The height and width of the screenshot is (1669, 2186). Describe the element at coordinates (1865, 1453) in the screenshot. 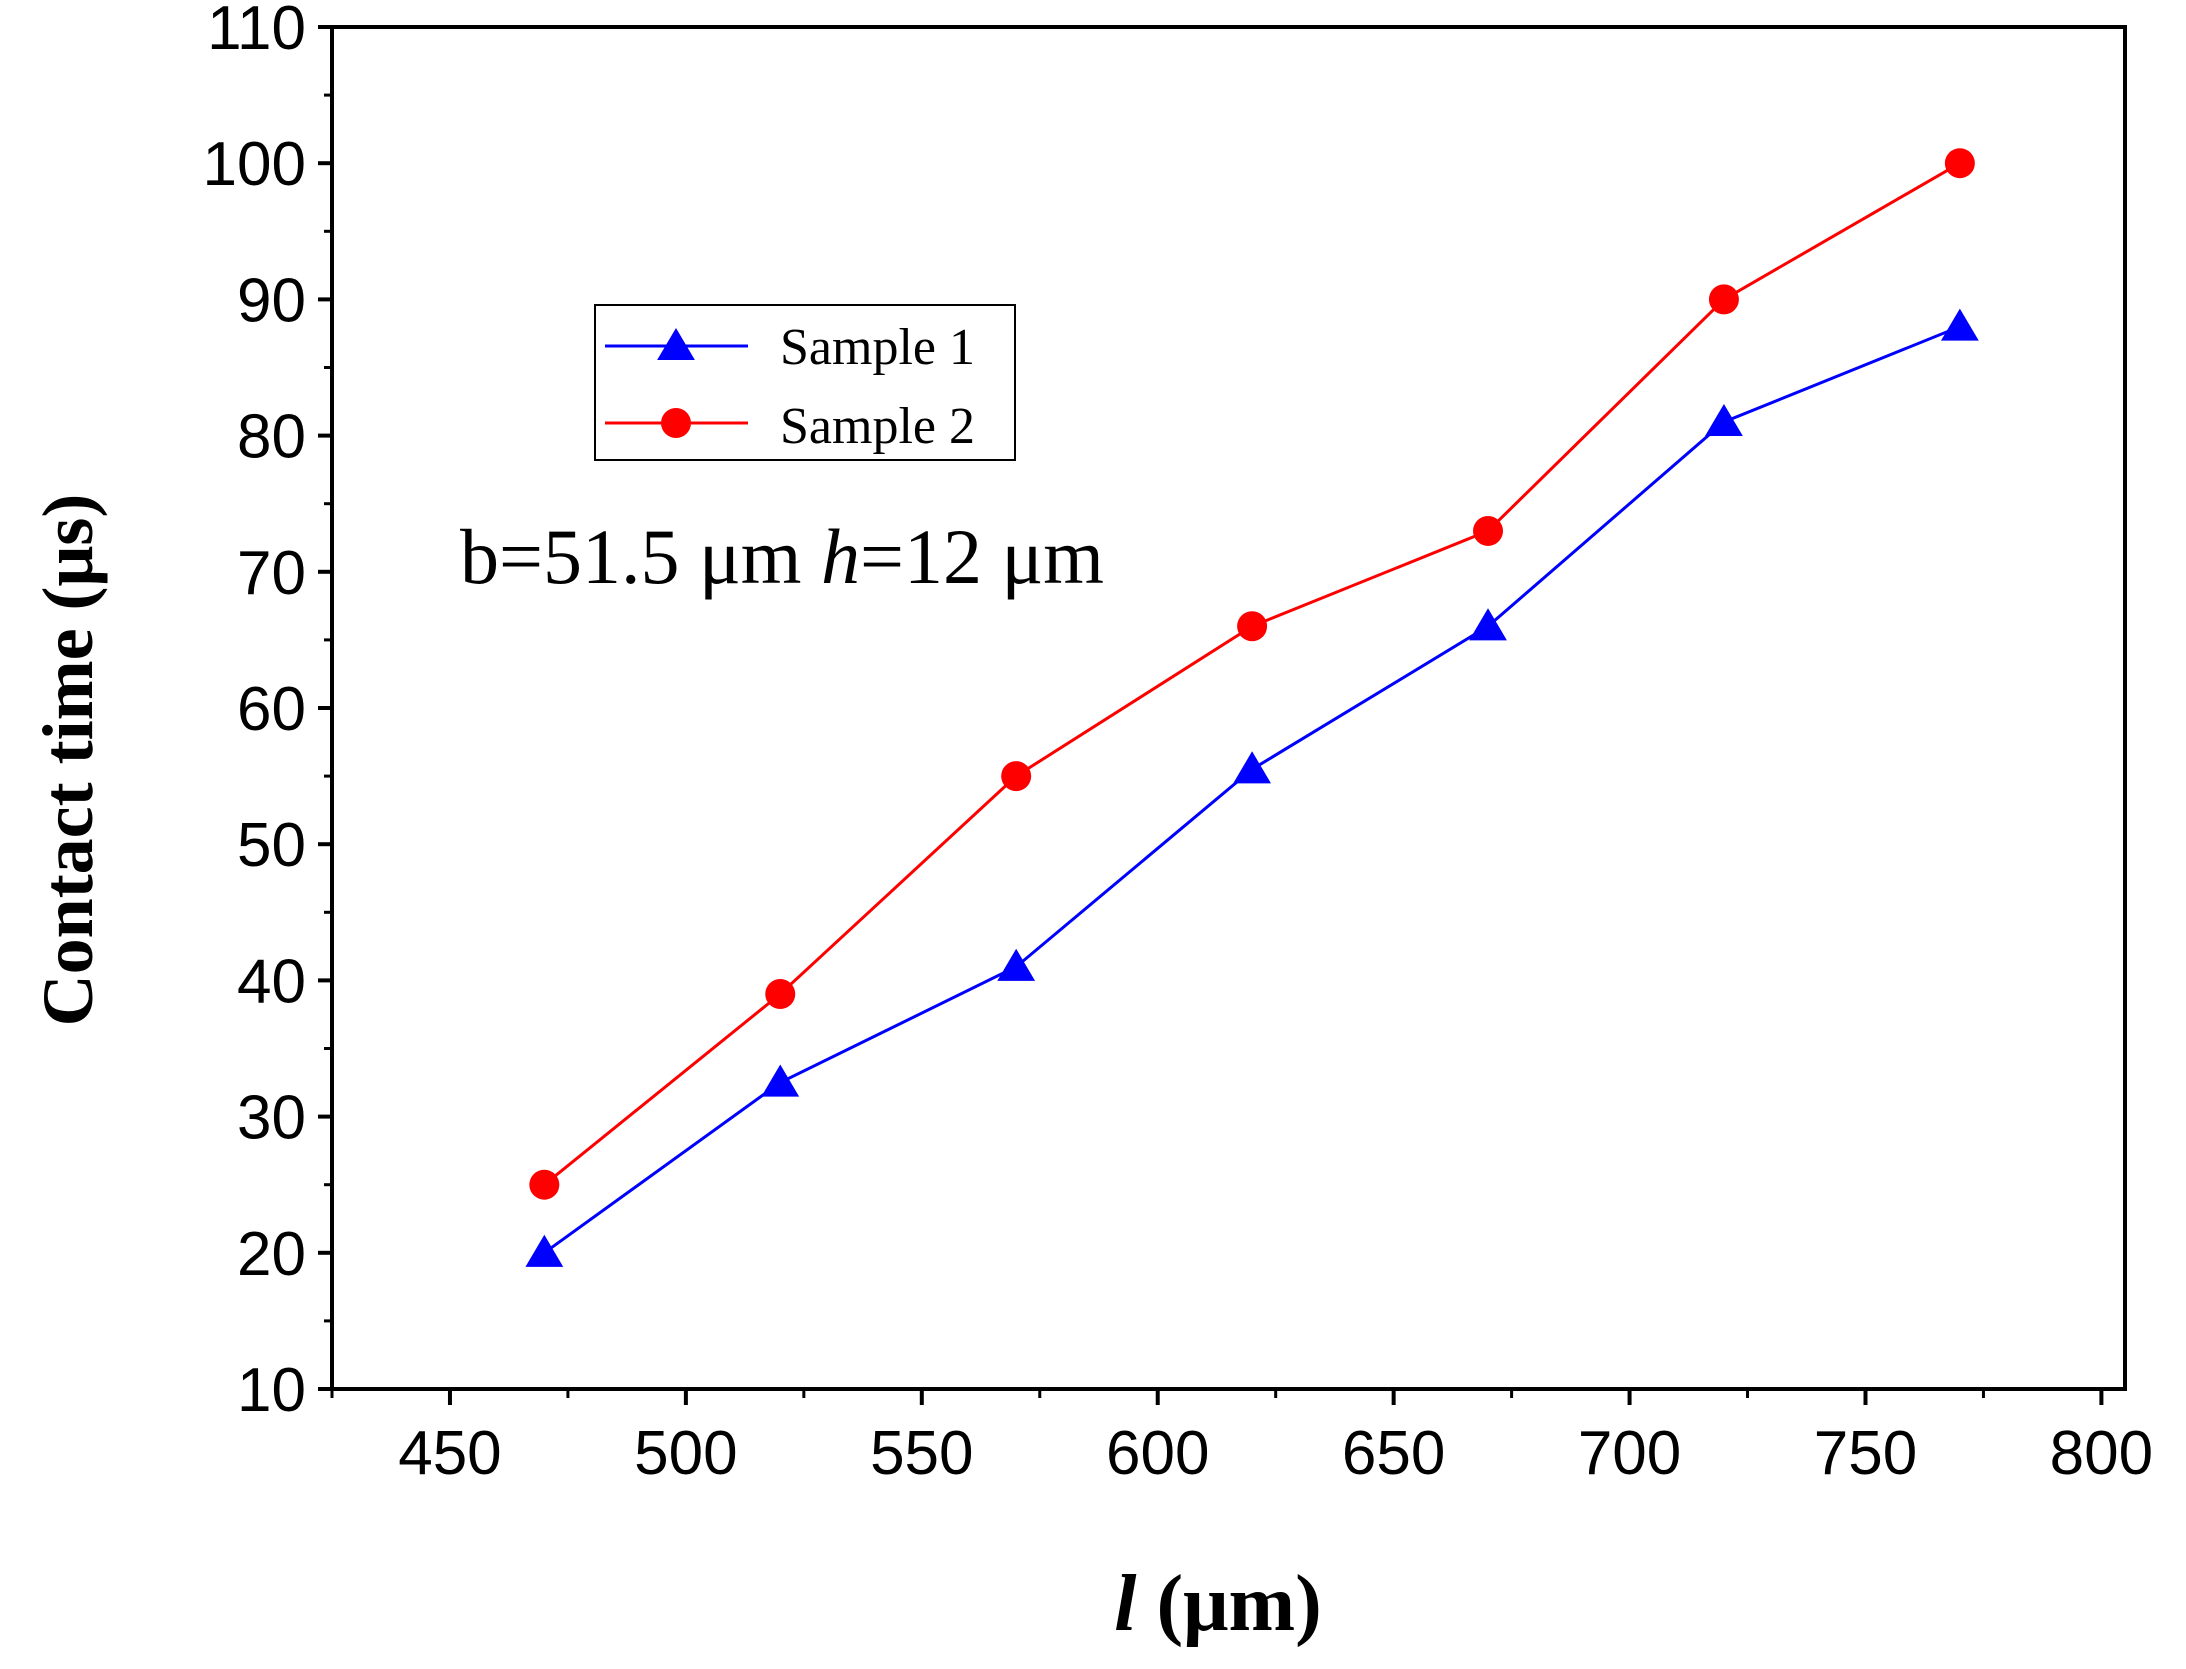

I see `x-tick-label: 750` at that location.